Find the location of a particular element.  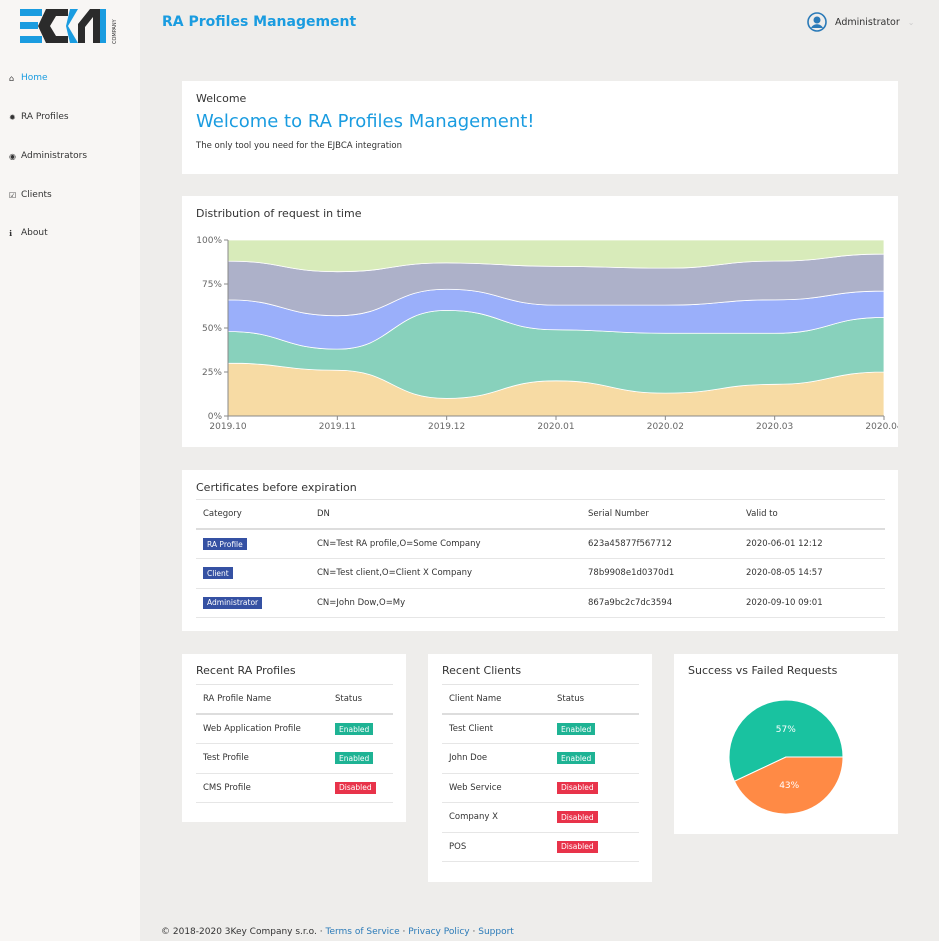

table-row: Web Application Profile Enabled is located at coordinates (294, 729).